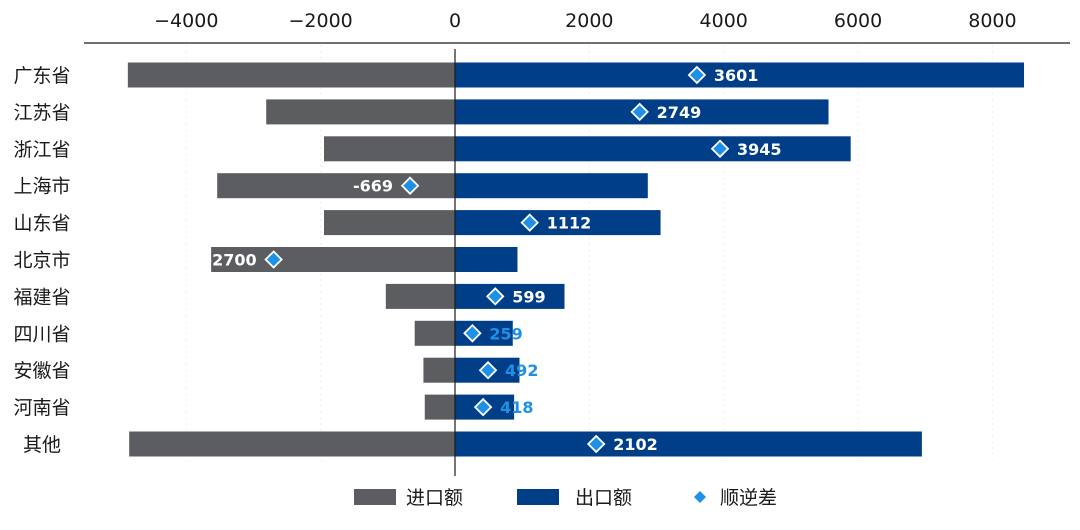 Image resolution: width=1080 pixels, height=530 pixels. What do you see at coordinates (589, 21) in the screenshot?
I see `x-tick-label: 2000` at bounding box center [589, 21].